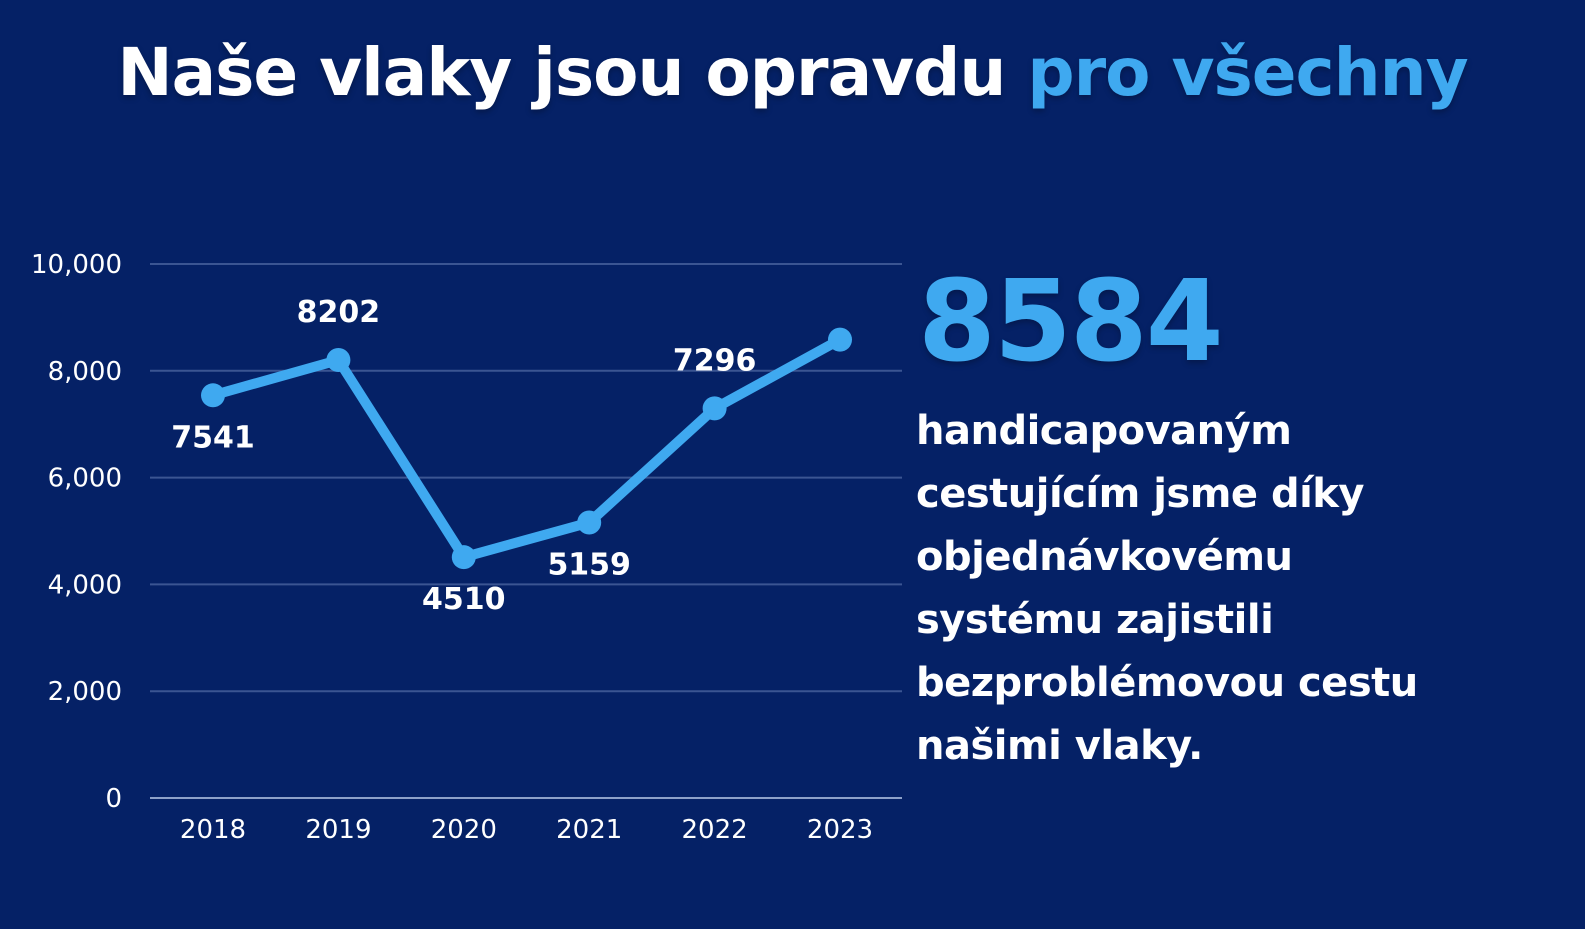 The image size is (1585, 929). Describe the element at coordinates (526, 830) in the screenshot. I see `x-axis-ticks: 2018 2019 2020 2021 2022 2023` at that location.